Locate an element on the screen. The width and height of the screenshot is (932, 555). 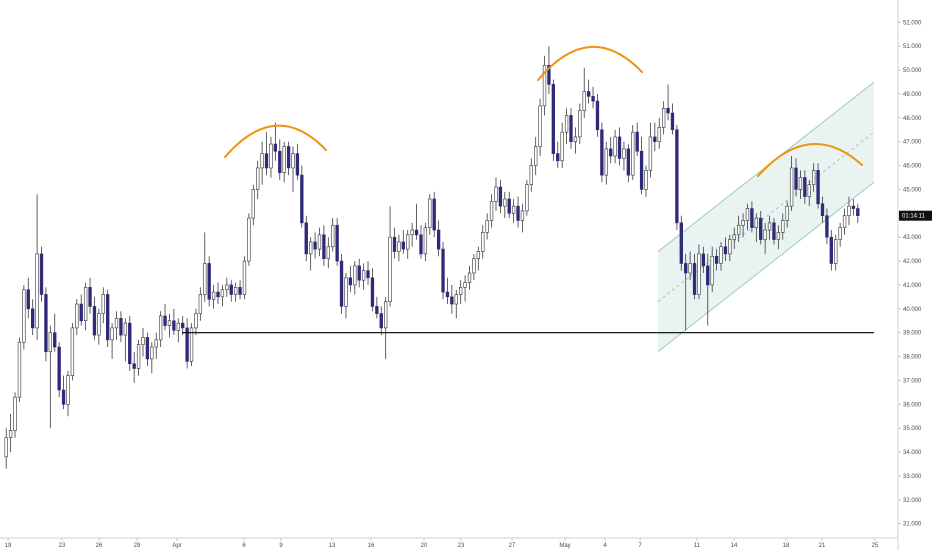
channel-fill is located at coordinates (766, 217).